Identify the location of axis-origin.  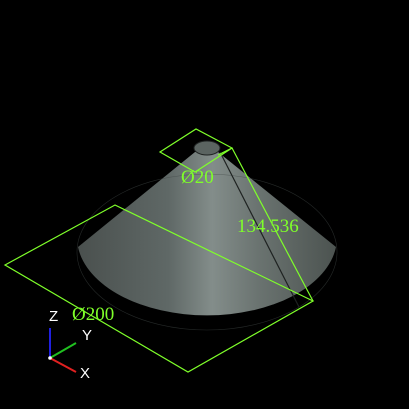
(50, 358).